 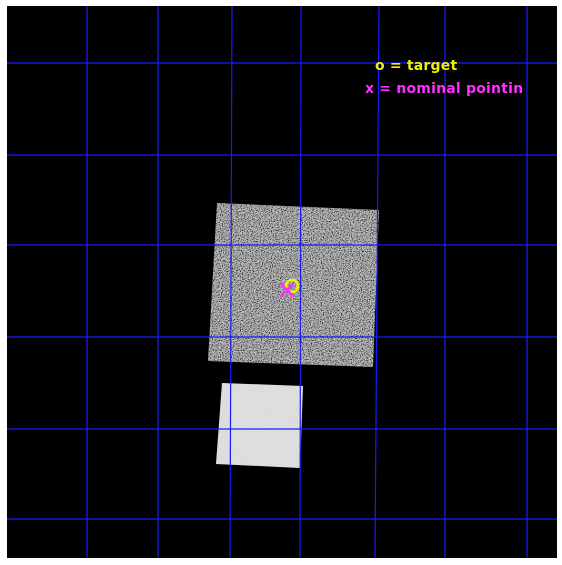 What do you see at coordinates (444, 89) in the screenshot?
I see `legend-pointing-label: x = nominal pointin` at bounding box center [444, 89].